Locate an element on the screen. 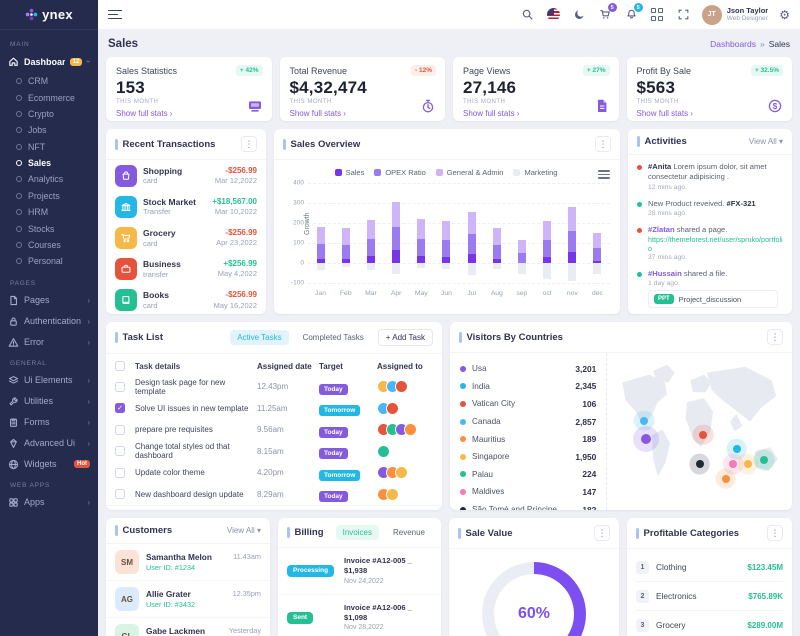 This screenshot has height=636, width=800. sidebar-item-dashboards: Dashboards 12 › is located at coordinates (49, 61).